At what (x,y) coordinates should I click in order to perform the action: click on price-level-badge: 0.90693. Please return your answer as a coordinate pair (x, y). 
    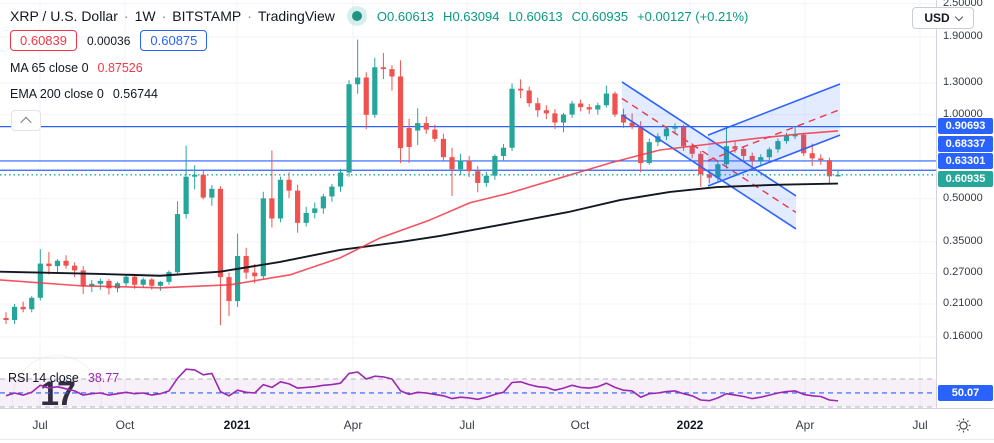
    Looking at the image, I should click on (965, 126).